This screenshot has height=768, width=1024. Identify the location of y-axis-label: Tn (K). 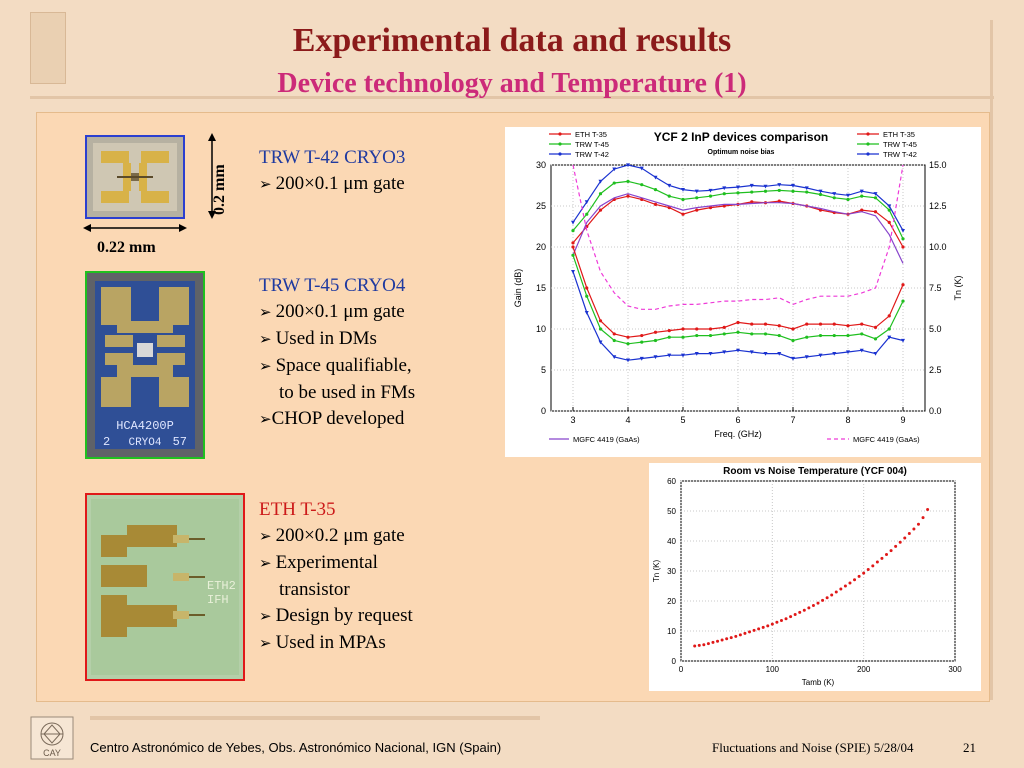
(656, 571).